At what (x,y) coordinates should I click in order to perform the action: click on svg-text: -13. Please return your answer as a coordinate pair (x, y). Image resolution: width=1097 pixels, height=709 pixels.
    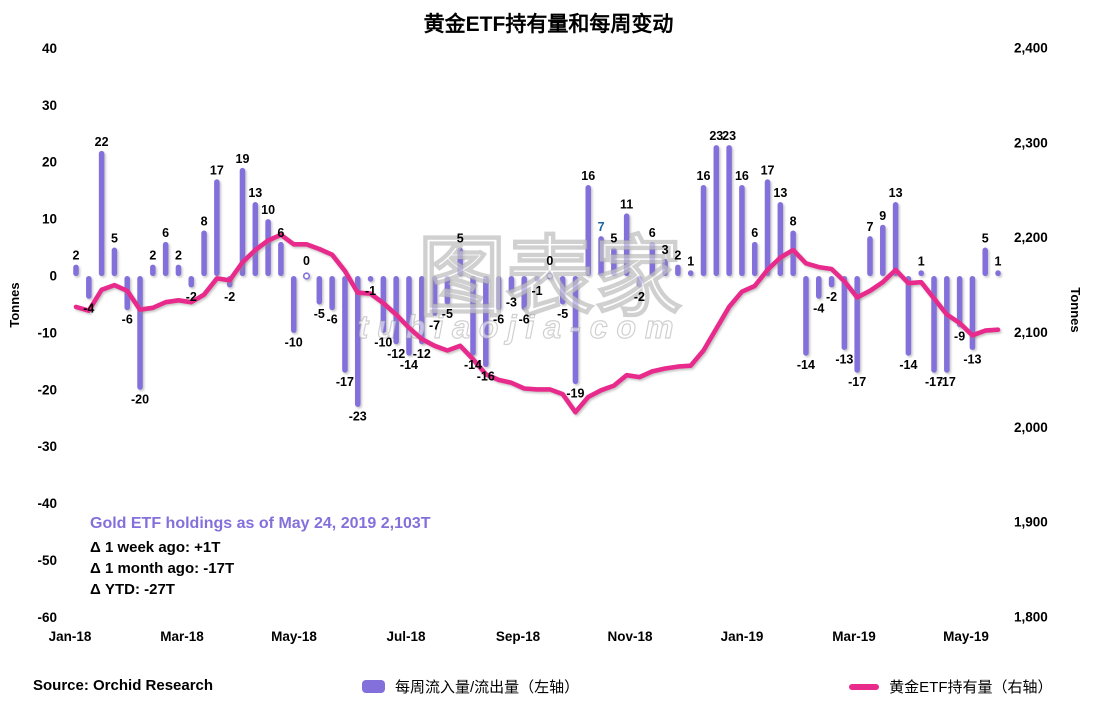
    Looking at the image, I should click on (844, 359).